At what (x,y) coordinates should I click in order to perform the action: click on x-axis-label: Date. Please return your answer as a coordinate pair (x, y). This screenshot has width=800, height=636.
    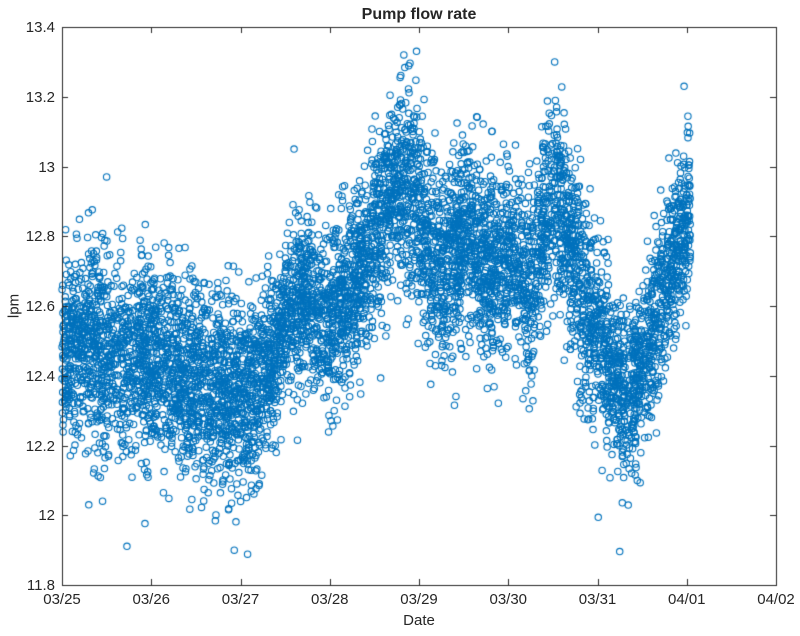
    Looking at the image, I should click on (419, 620).